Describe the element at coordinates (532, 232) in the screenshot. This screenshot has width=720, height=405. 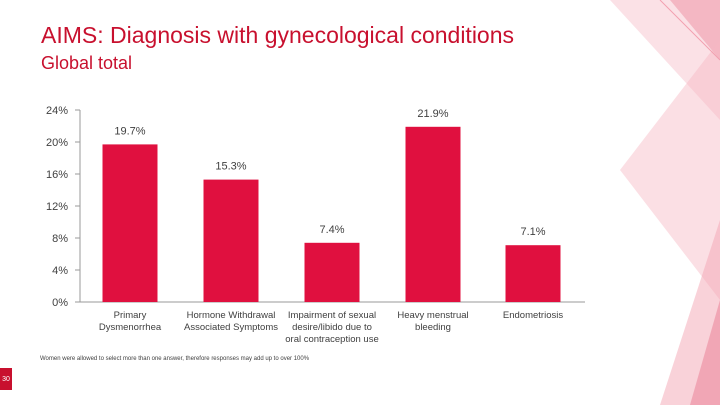
I see `data-label: 7.1%` at that location.